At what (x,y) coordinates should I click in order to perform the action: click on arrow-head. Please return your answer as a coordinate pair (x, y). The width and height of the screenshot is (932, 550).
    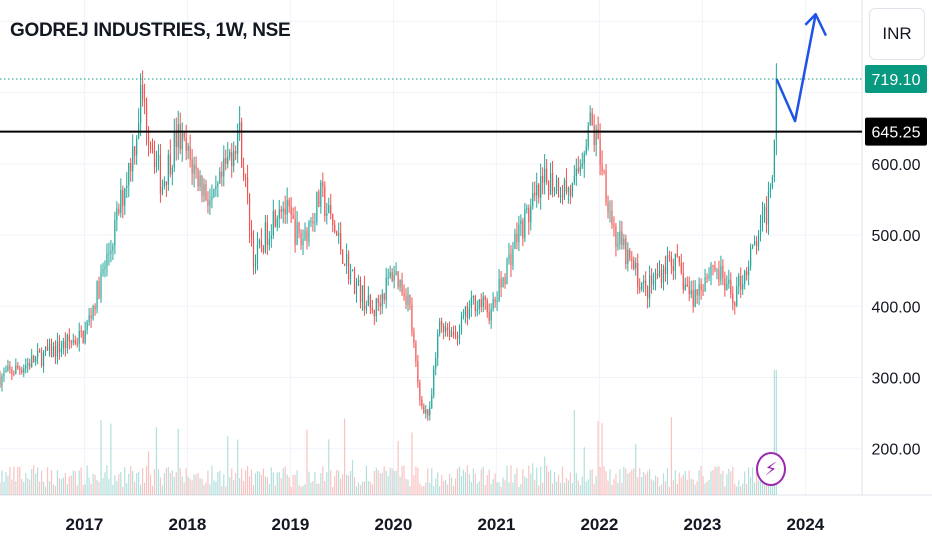
    Looking at the image, I should click on (816, 24).